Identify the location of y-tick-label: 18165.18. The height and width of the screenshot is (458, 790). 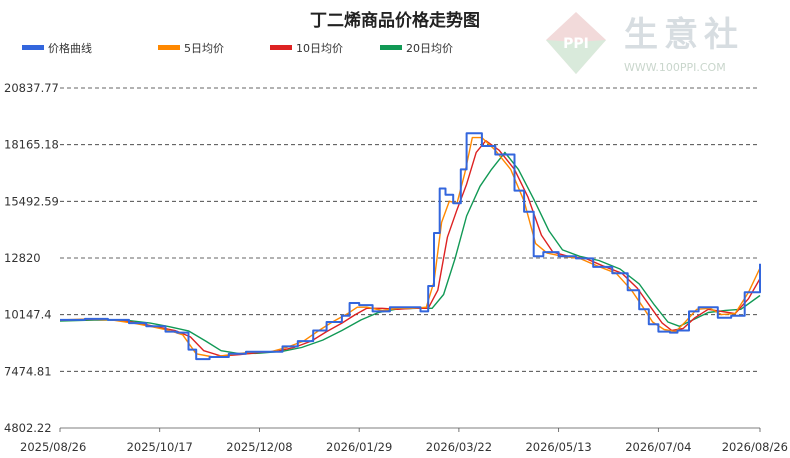
(31, 145).